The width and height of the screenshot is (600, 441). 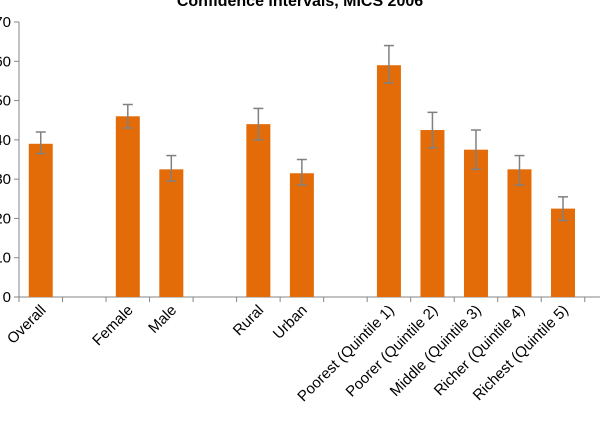 I want to click on chart-title: Confidence intervals, MICS 2006, so click(x=300, y=5).